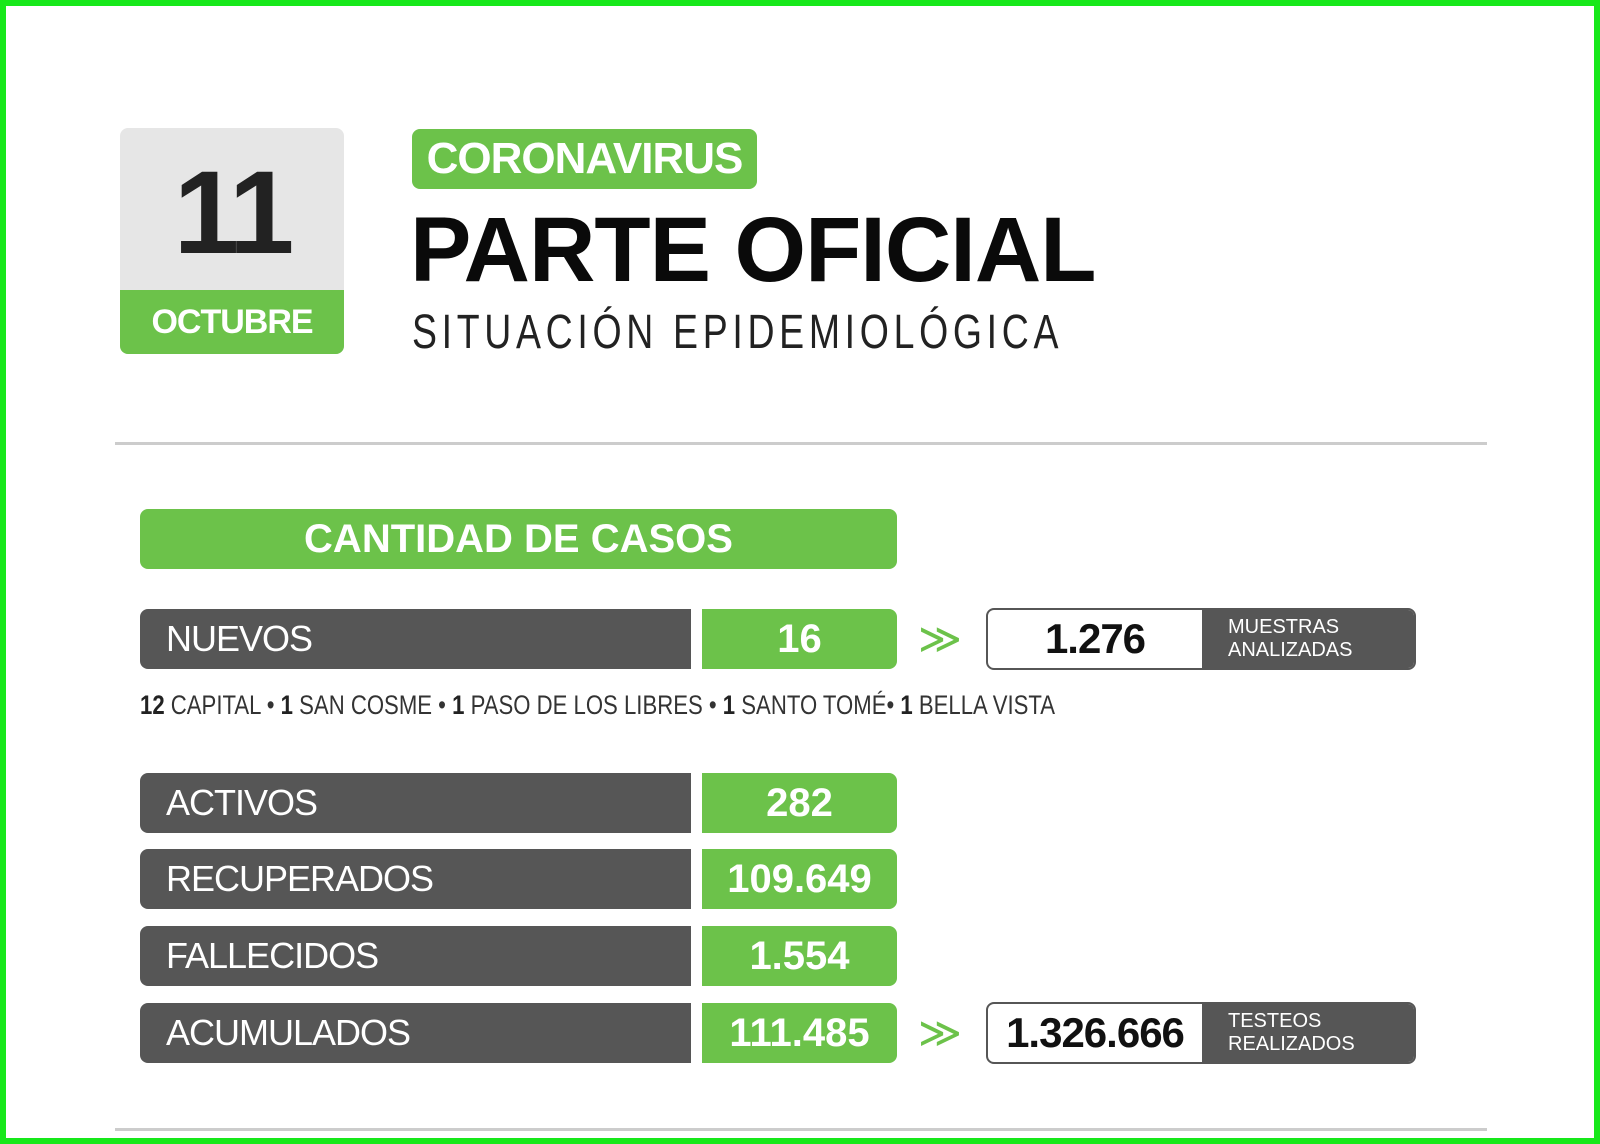  I want to click on page-subtitle: SITUACIÓN EPIDEMIOLÓGICA, so click(738, 332).